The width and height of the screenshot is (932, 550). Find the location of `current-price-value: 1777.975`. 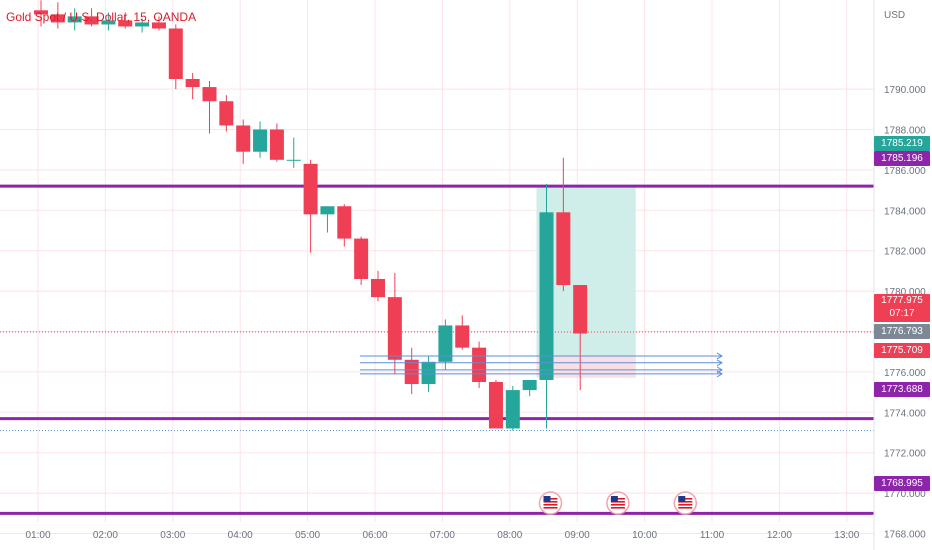

current-price-value: 1777.975 is located at coordinates (902, 300).